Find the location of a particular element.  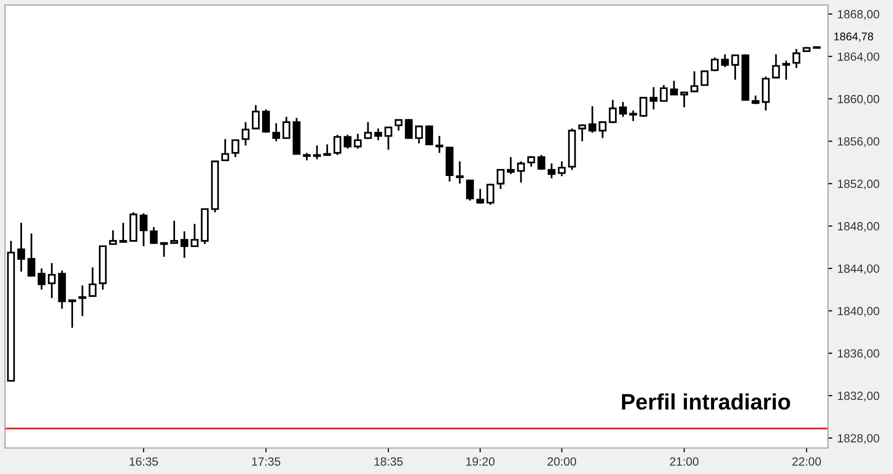

x-tick-label: 20:00 is located at coordinates (562, 461).